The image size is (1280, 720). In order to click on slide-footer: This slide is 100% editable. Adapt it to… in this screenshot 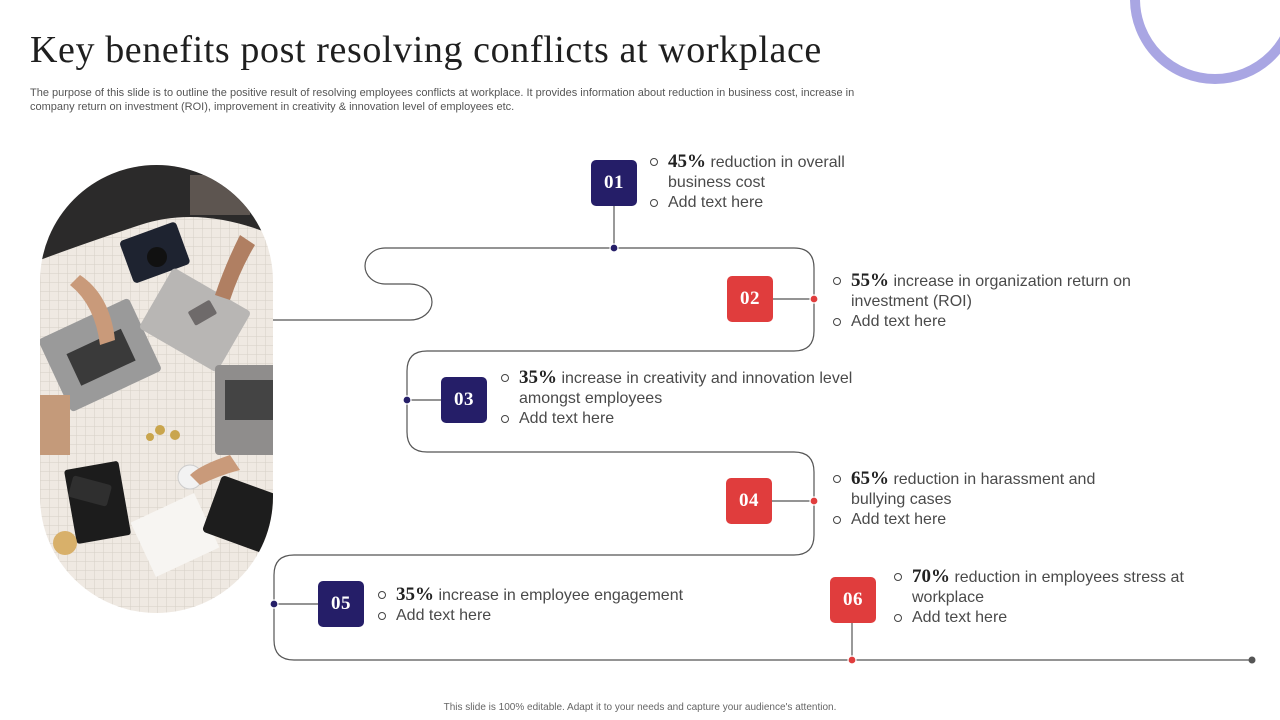, I will do `click(640, 707)`.